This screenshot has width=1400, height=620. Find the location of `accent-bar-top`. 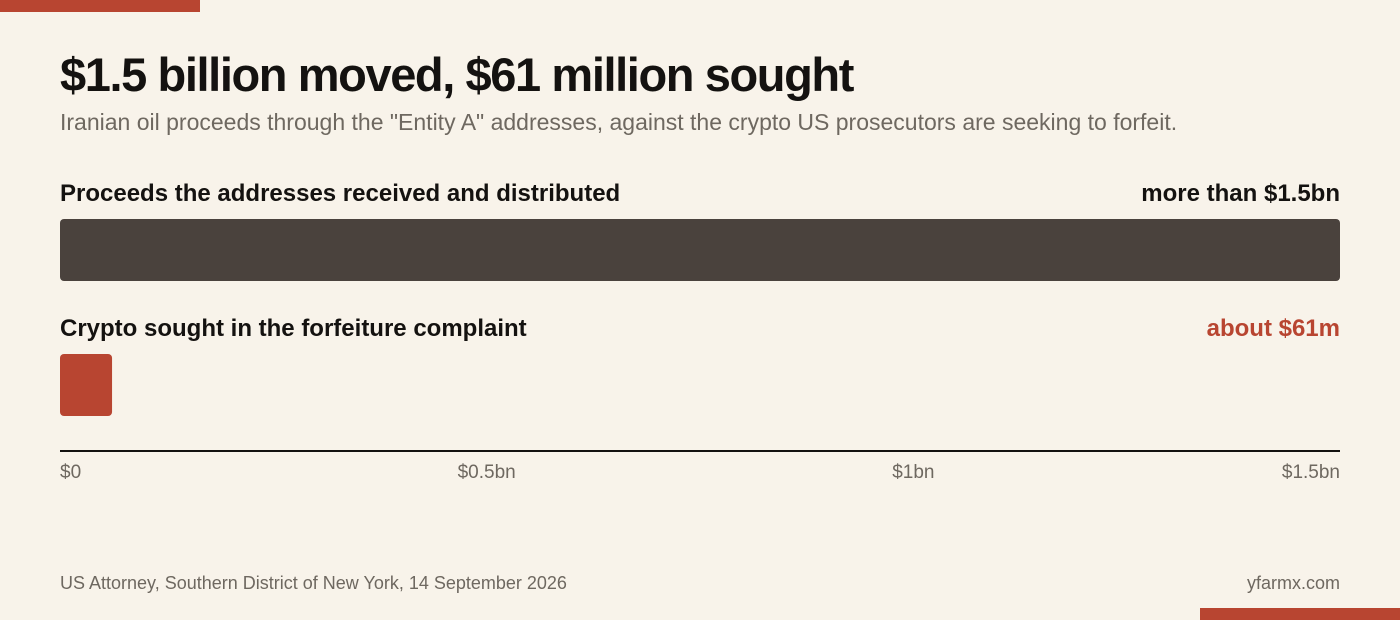

accent-bar-top is located at coordinates (100, 6).